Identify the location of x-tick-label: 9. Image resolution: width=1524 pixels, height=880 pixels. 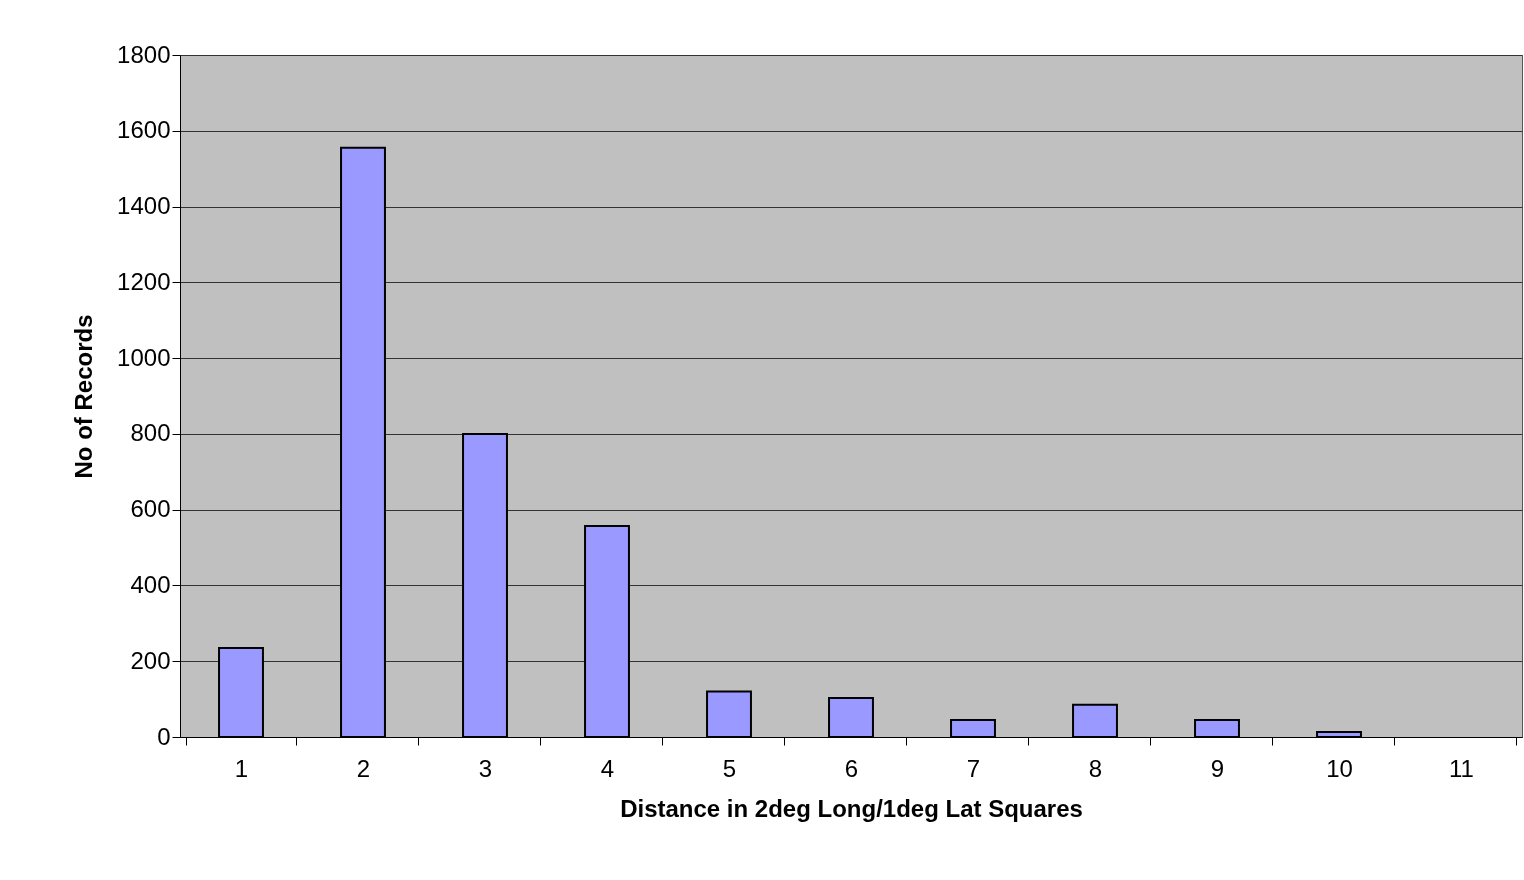
(1217, 768).